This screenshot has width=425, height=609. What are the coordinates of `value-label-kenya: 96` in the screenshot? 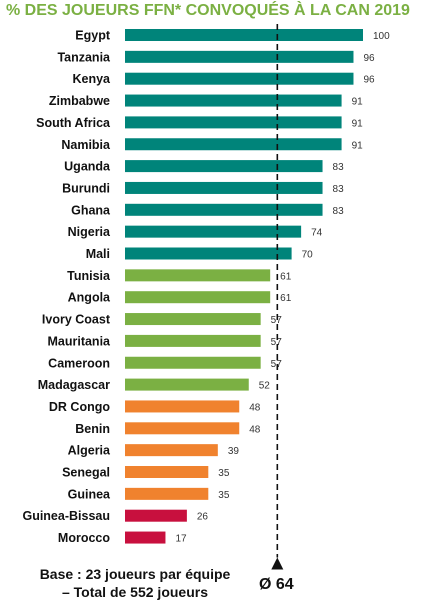 It's located at (369, 80).